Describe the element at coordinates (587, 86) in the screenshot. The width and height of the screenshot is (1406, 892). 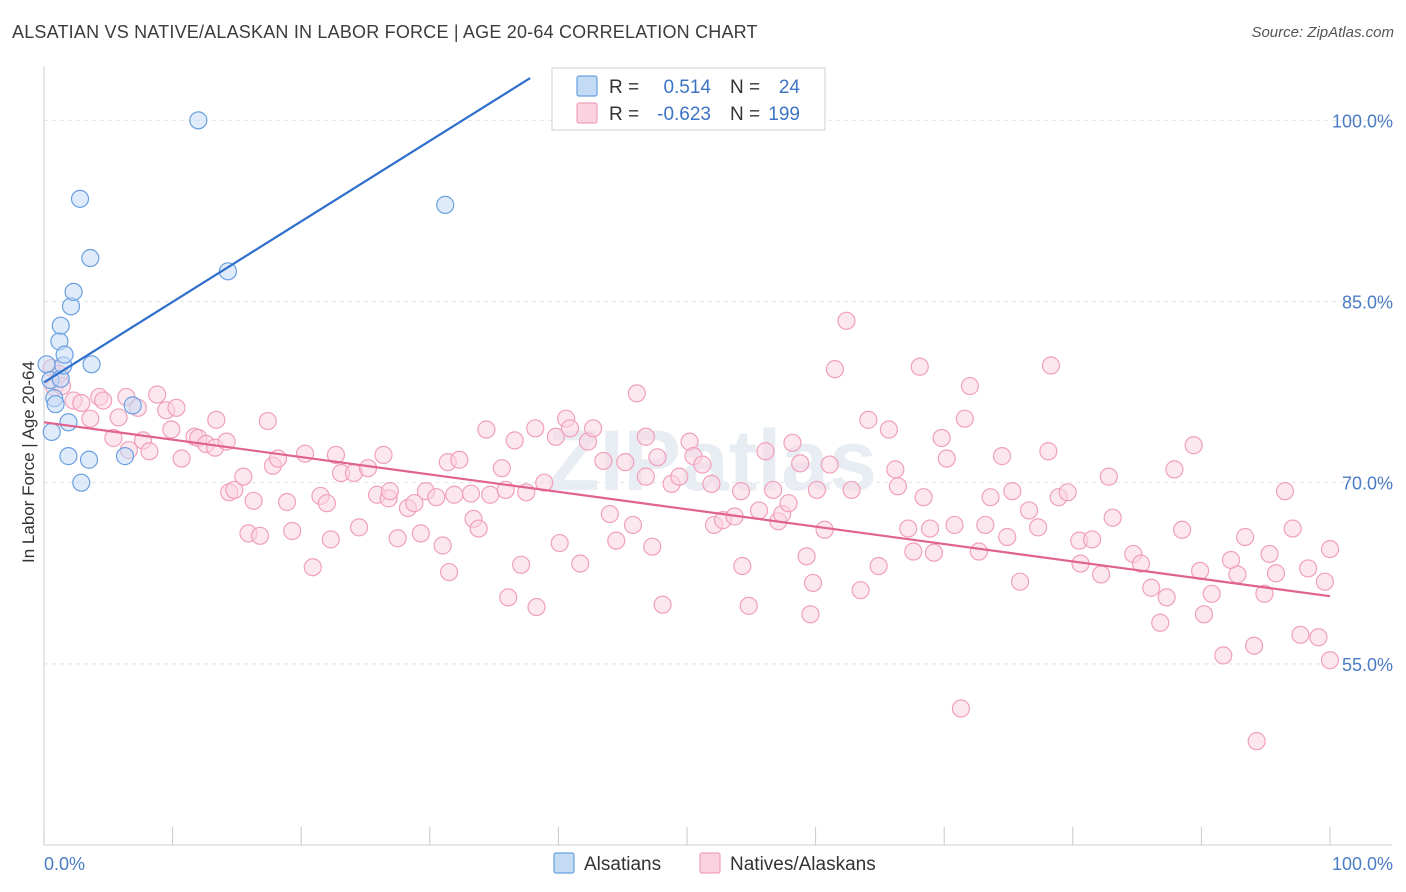
I see `legend-swatch-alsatians` at that location.